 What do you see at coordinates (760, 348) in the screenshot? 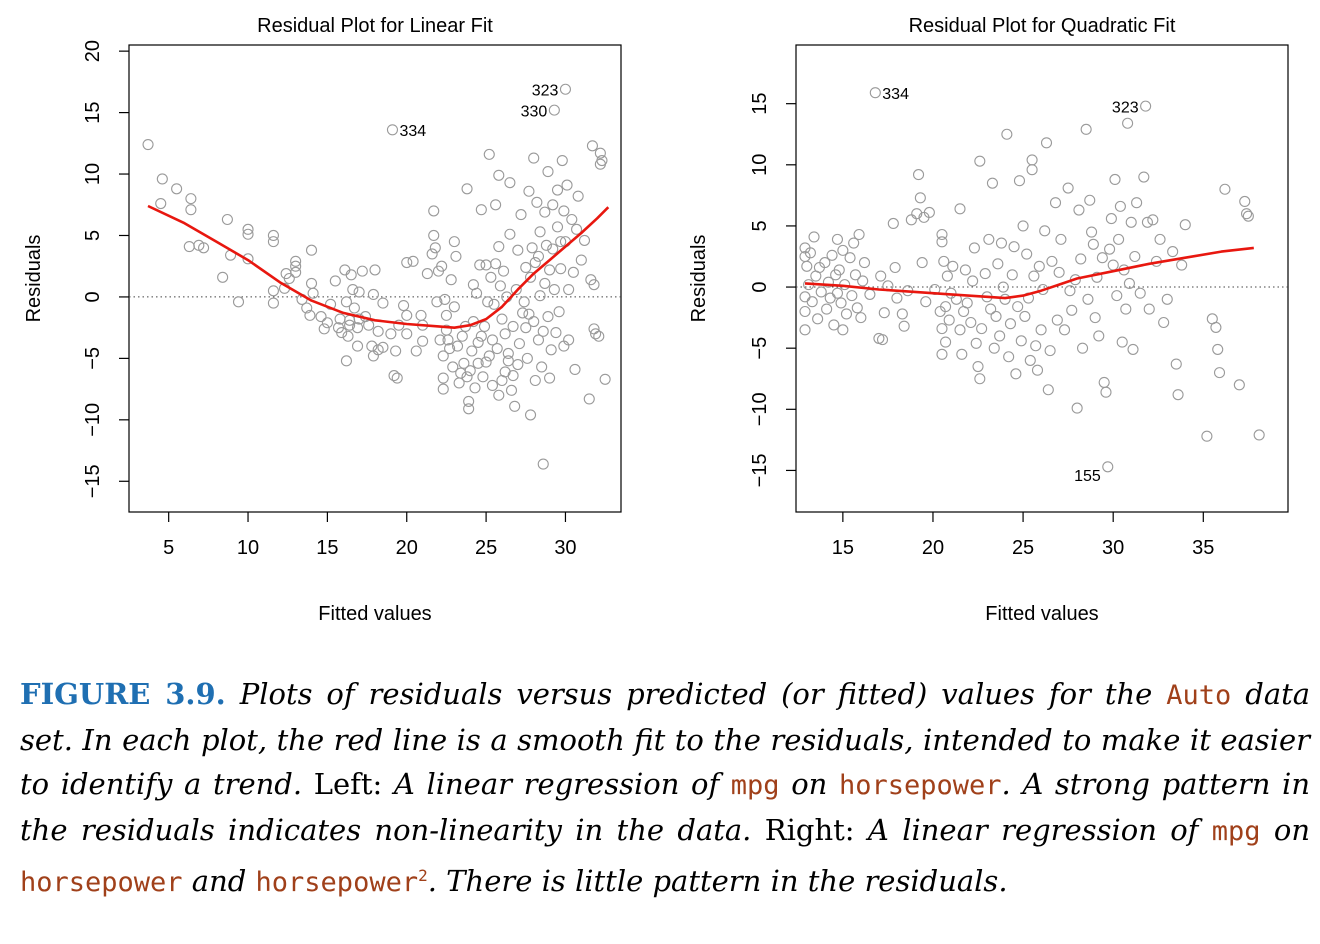
I see `y-tick-label: −5` at bounding box center [760, 348].